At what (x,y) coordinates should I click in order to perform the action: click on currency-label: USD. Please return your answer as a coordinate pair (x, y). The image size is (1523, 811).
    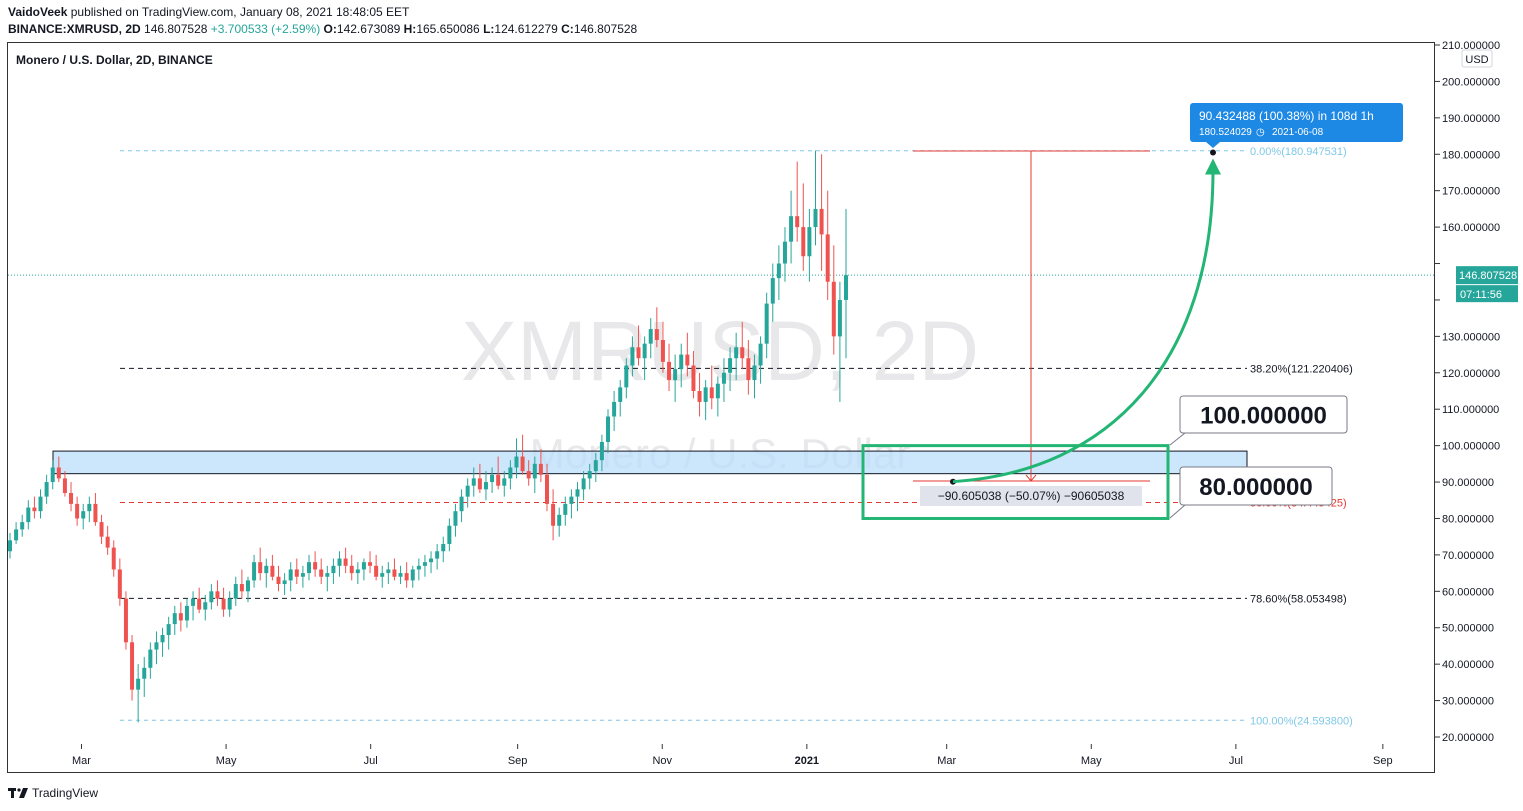
    Looking at the image, I should click on (1476, 60).